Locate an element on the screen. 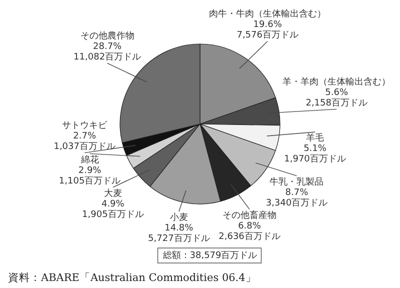  data-label: 4.9% 1,905百万ドル is located at coordinates (113, 210).